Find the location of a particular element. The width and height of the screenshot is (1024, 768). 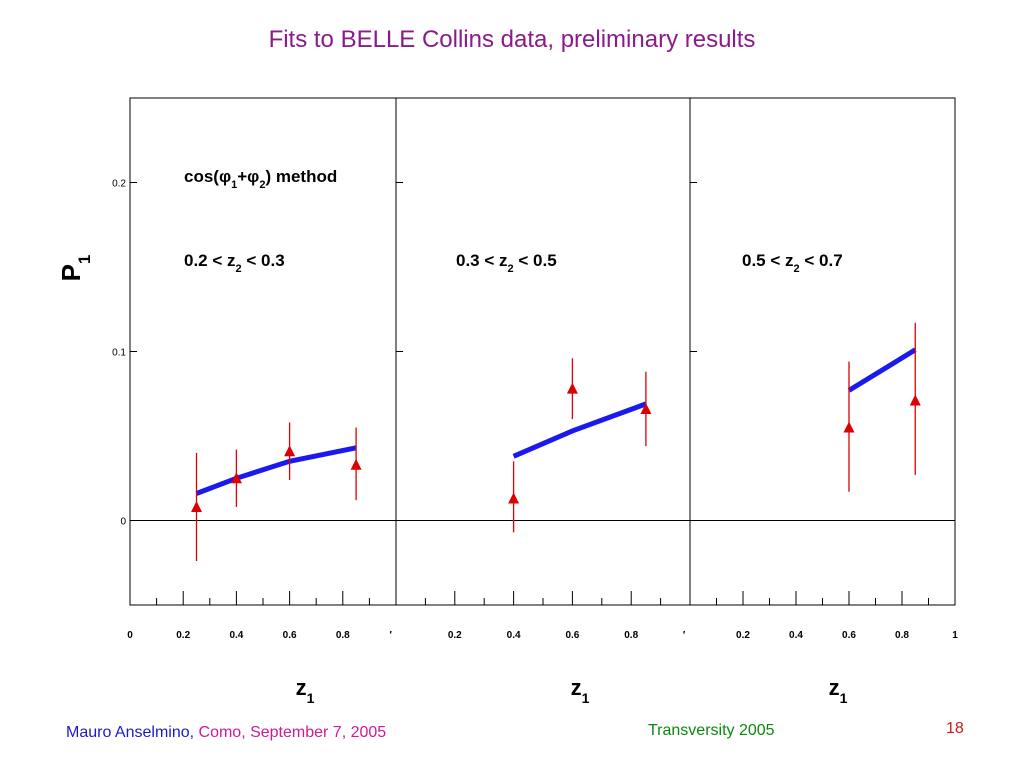

x-tick-label: 0 is located at coordinates (130, 635).